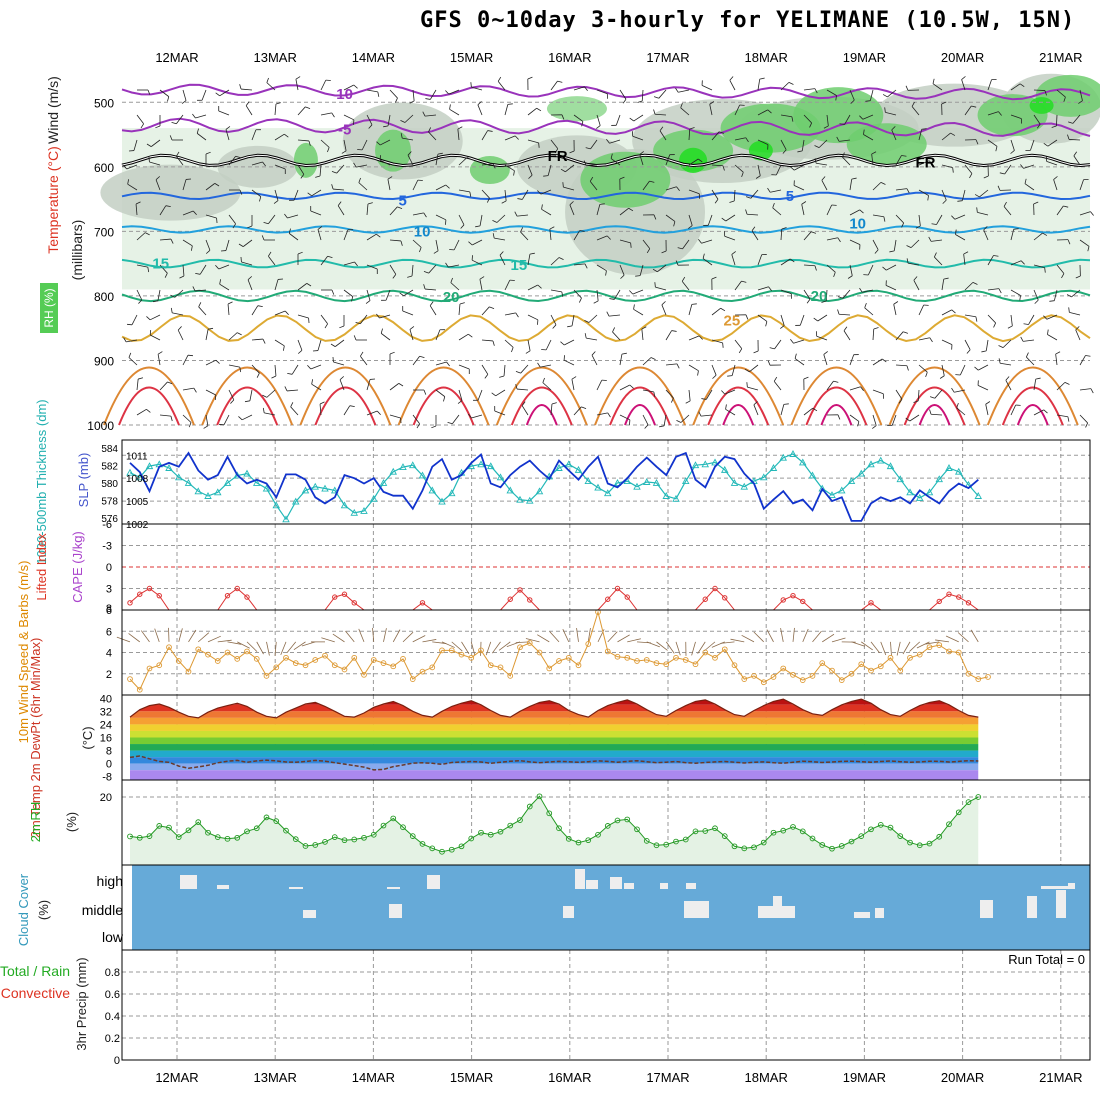 This screenshot has width=1100, height=1100. What do you see at coordinates (554, 487) in the screenshot?
I see `thickness-line` at bounding box center [554, 487].